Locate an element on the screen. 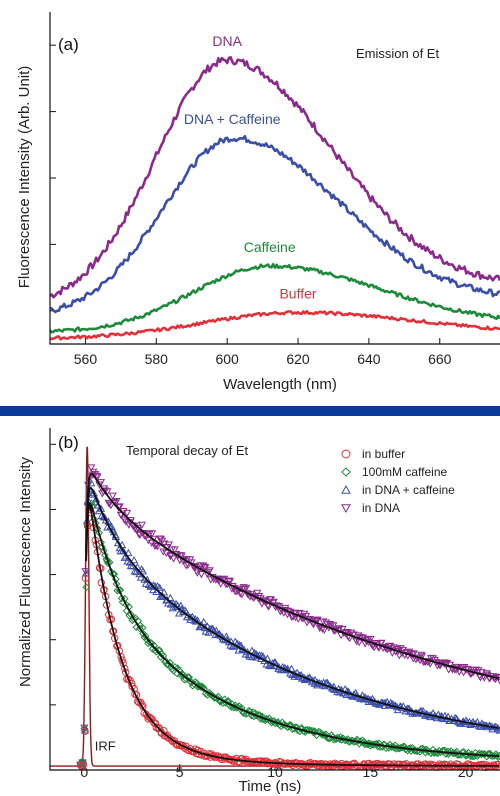  panel-a-x-tick-label: 660 is located at coordinates (440, 359).